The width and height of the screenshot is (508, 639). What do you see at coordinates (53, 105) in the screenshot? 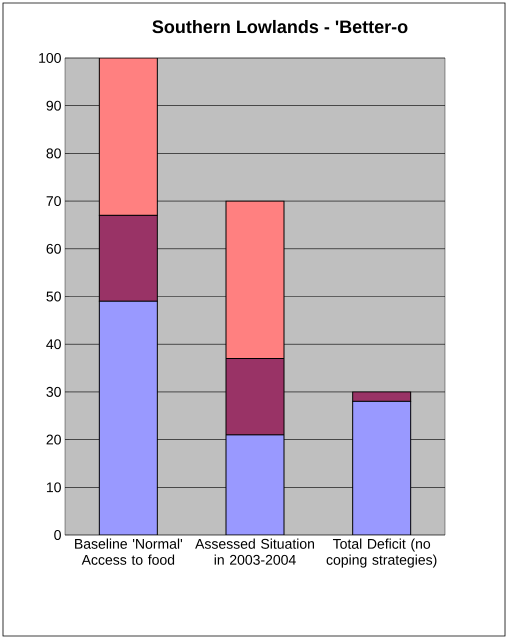
I see `y-tick-label: 90` at bounding box center [53, 105].